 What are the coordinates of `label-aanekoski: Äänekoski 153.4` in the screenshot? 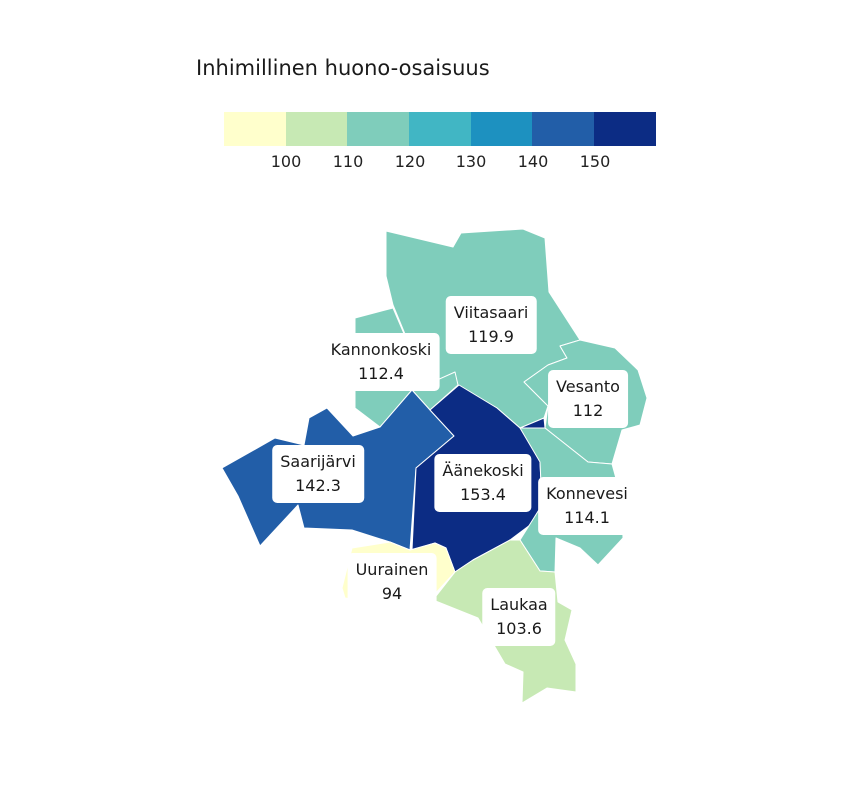 It's located at (483, 483).